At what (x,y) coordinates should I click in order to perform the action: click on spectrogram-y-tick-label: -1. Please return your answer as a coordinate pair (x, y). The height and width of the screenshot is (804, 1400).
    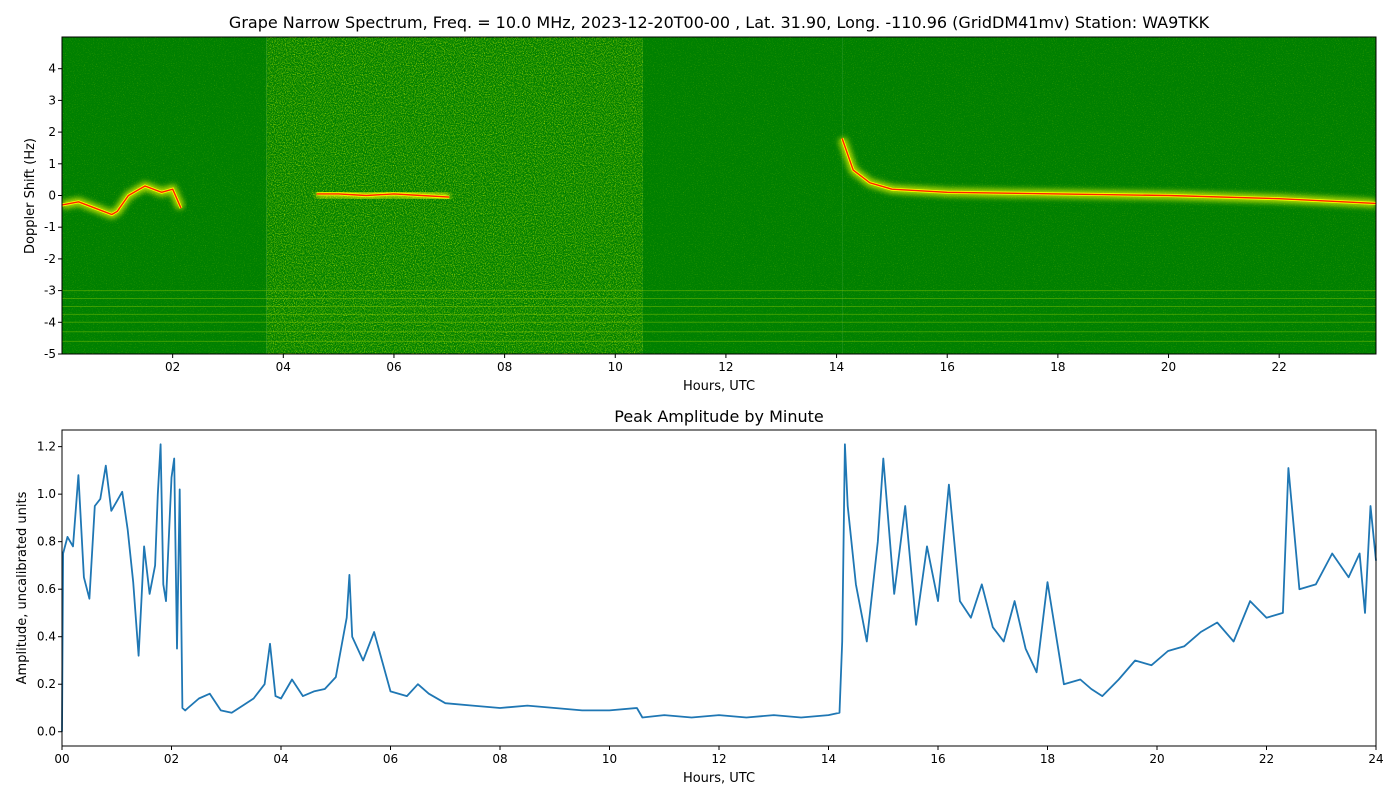
    Looking at the image, I should click on (50, 227).